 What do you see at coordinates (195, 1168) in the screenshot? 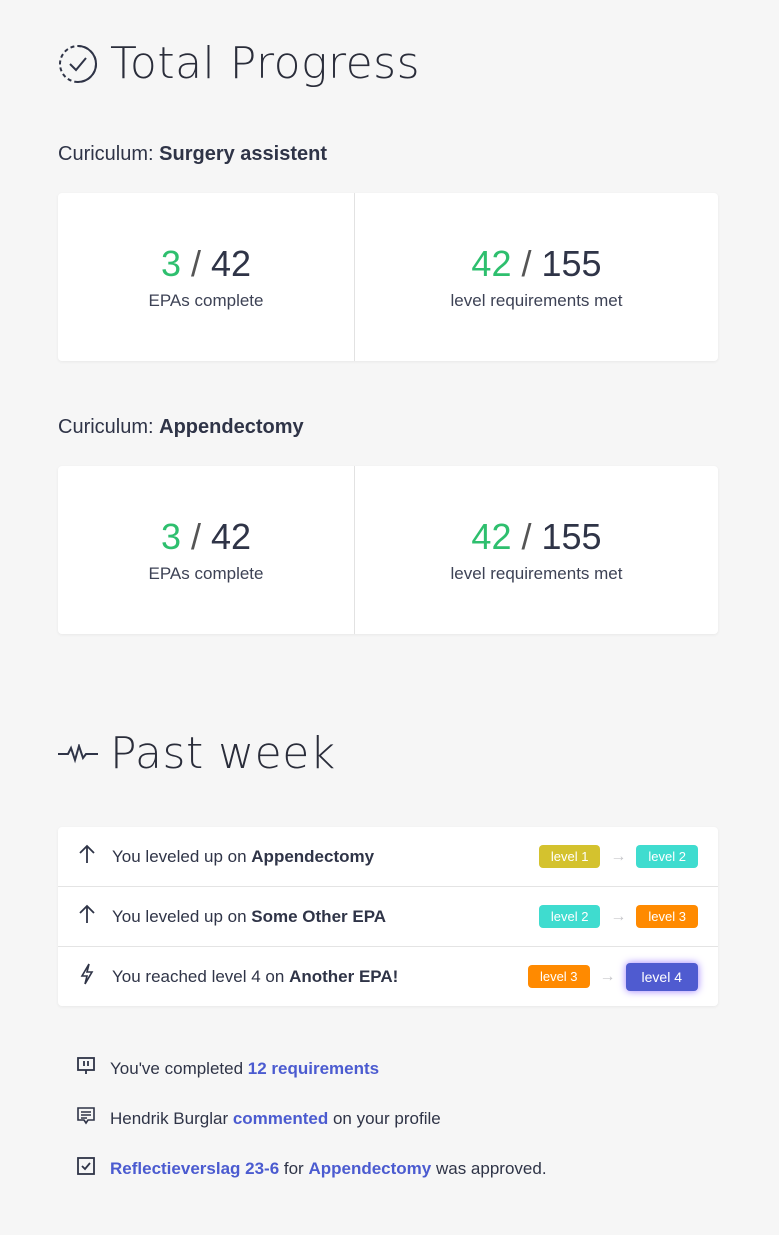
I see `activity-link: Reflectieverslag 23-6` at bounding box center [195, 1168].